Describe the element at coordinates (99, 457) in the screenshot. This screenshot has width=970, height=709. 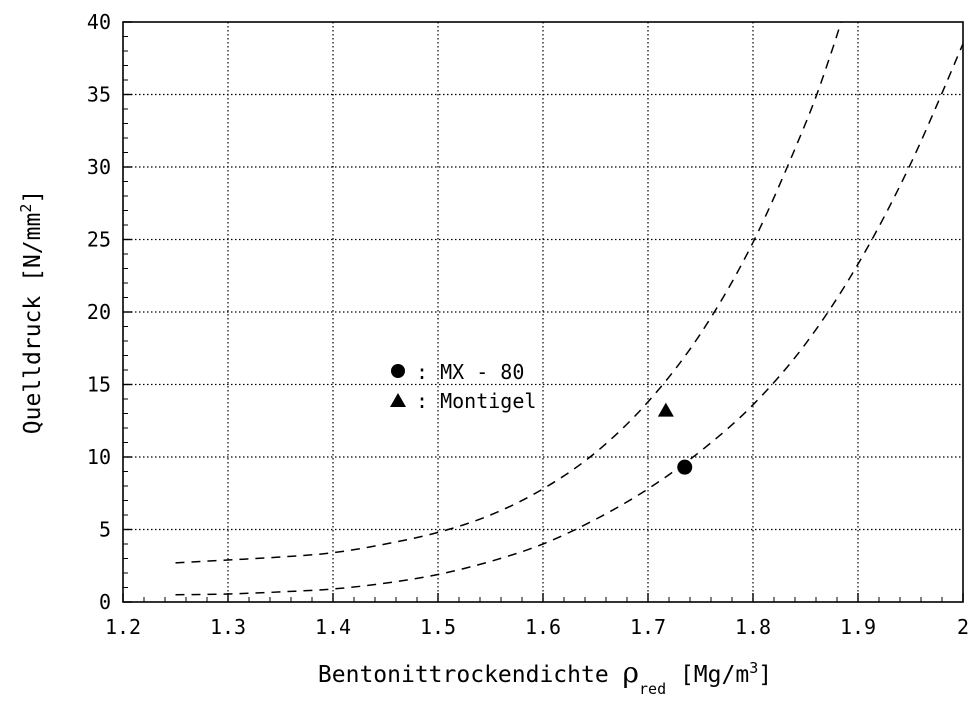
I see `y-tick-label: 10` at that location.